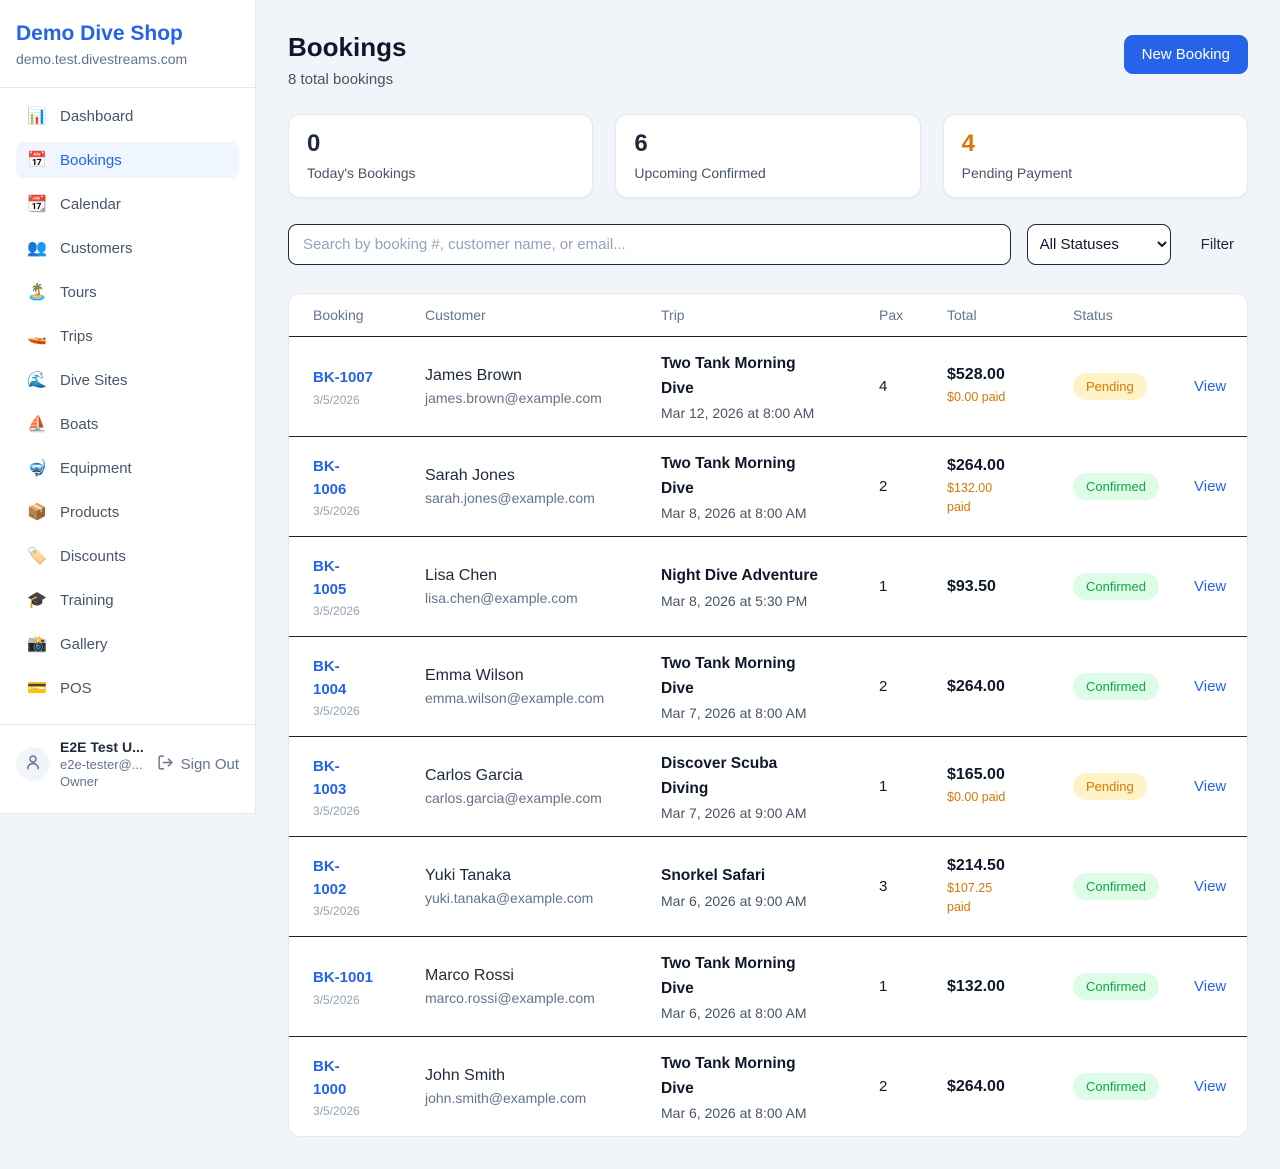  Describe the element at coordinates (1133, 386) in the screenshot. I see `status-cell: Pending` at that location.